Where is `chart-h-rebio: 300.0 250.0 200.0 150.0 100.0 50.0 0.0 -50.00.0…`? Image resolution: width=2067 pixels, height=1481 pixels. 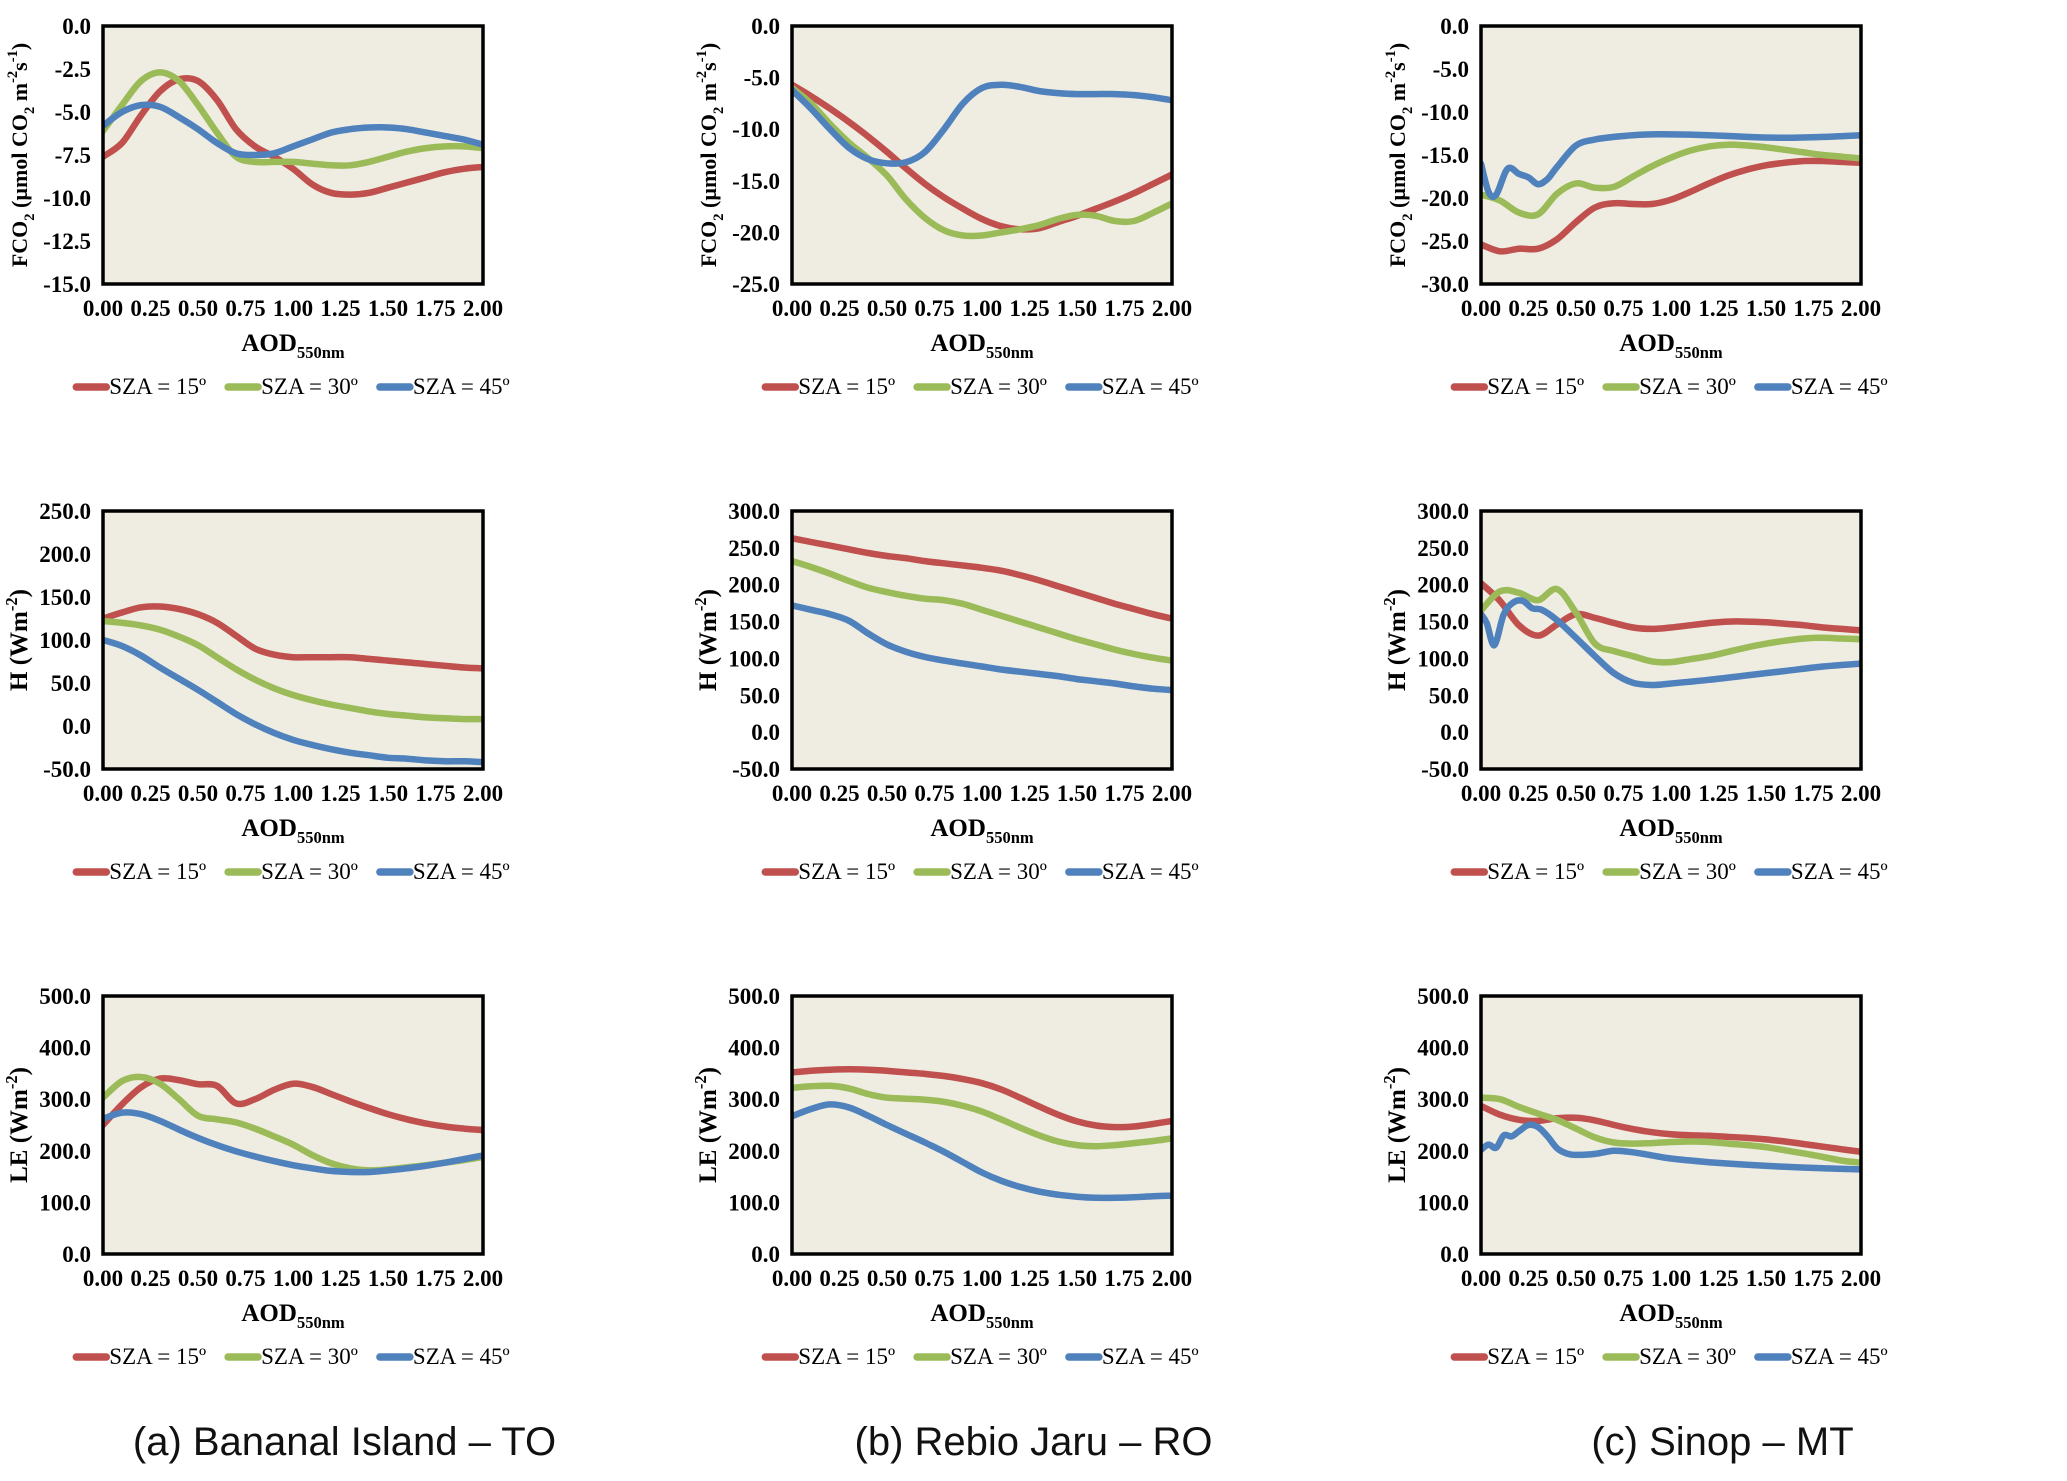
chart-h-rebio: 300.0 250.0 200.0 150.0 100.0 50.0 0.0 -50.00.0… is located at coordinates (945, 691).